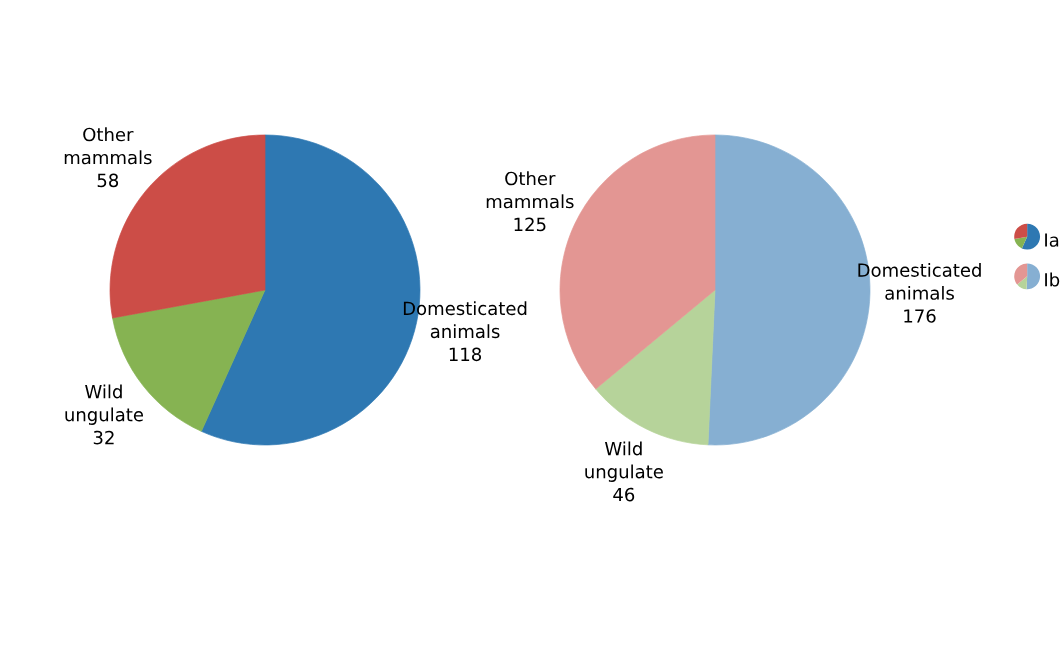 The width and height of the screenshot is (1064, 653). I want to click on legend-label: Ib, so click(1052, 279).